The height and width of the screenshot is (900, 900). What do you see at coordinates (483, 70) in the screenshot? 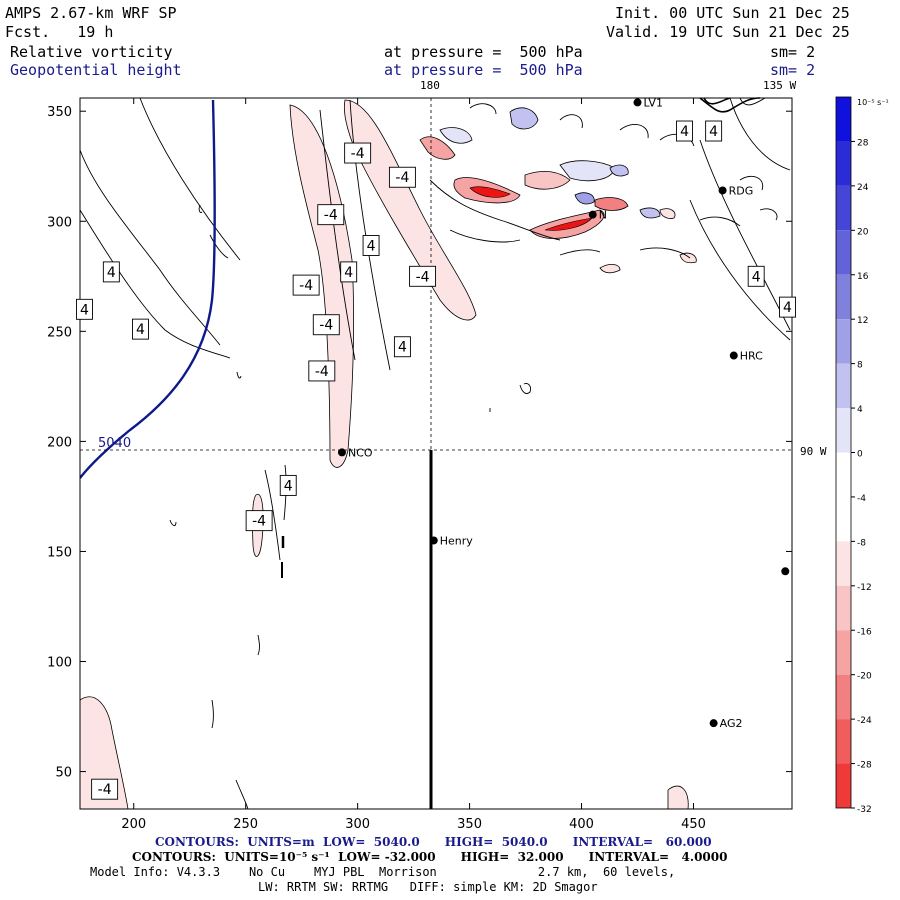
I see `pressure-height: at pressure = 500 hPa` at bounding box center [483, 70].